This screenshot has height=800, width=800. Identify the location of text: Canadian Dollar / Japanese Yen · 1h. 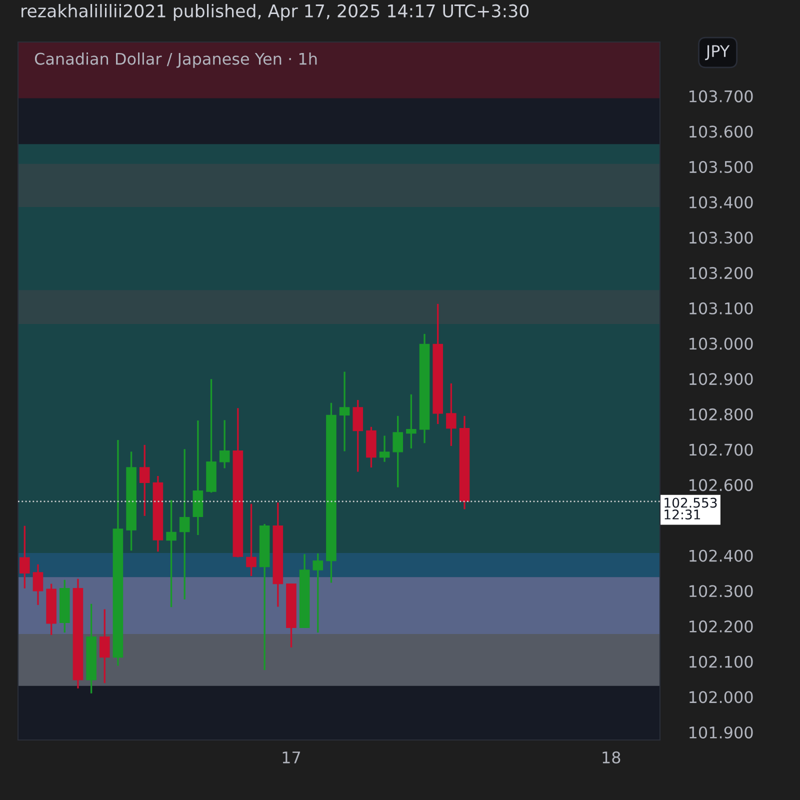
(175, 60).